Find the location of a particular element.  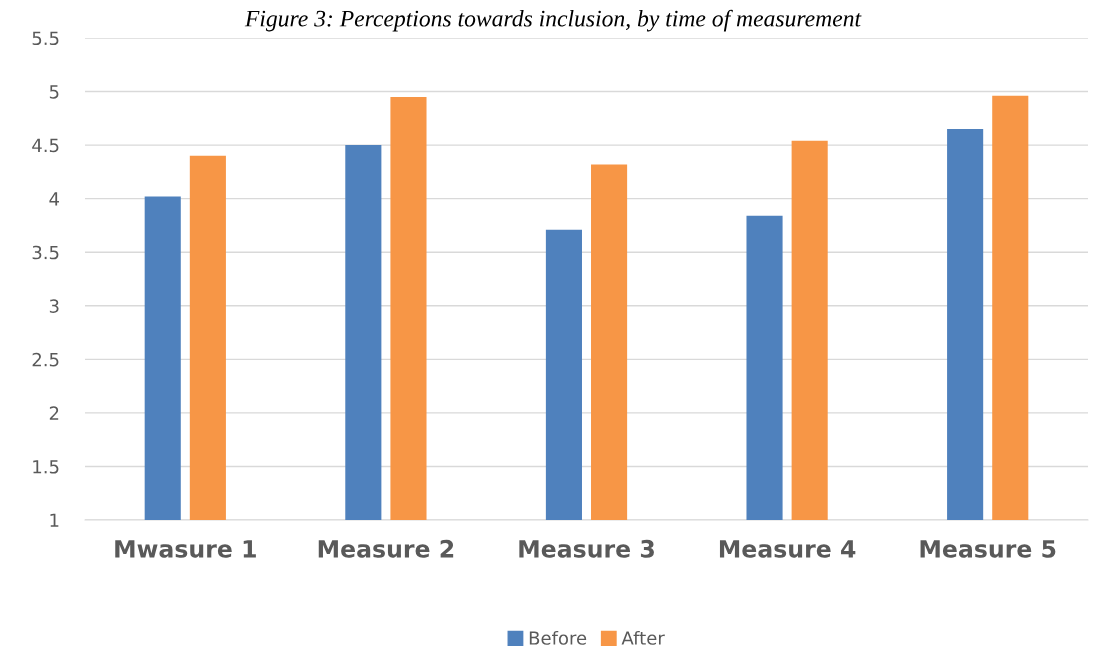

x-tick-label: Measure 4 is located at coordinates (787, 549).